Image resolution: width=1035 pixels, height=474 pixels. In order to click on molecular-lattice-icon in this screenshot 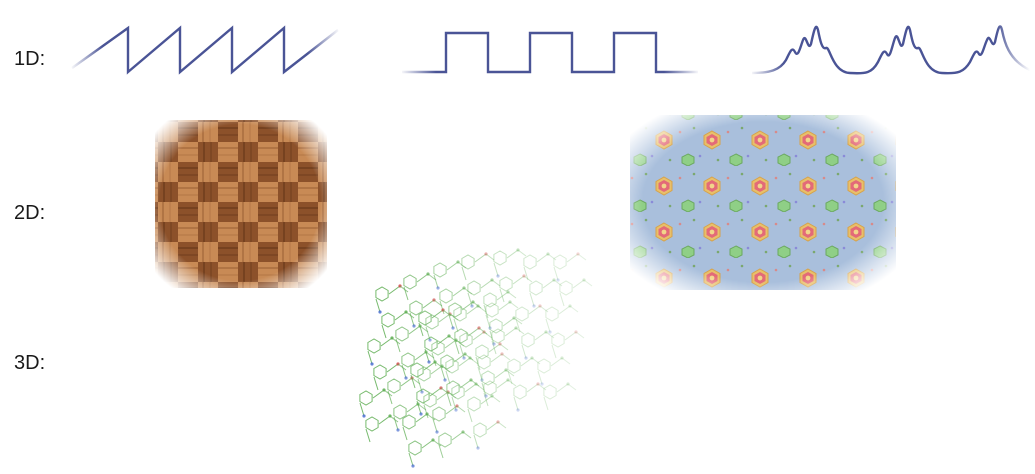, I will do `click(476, 358)`.